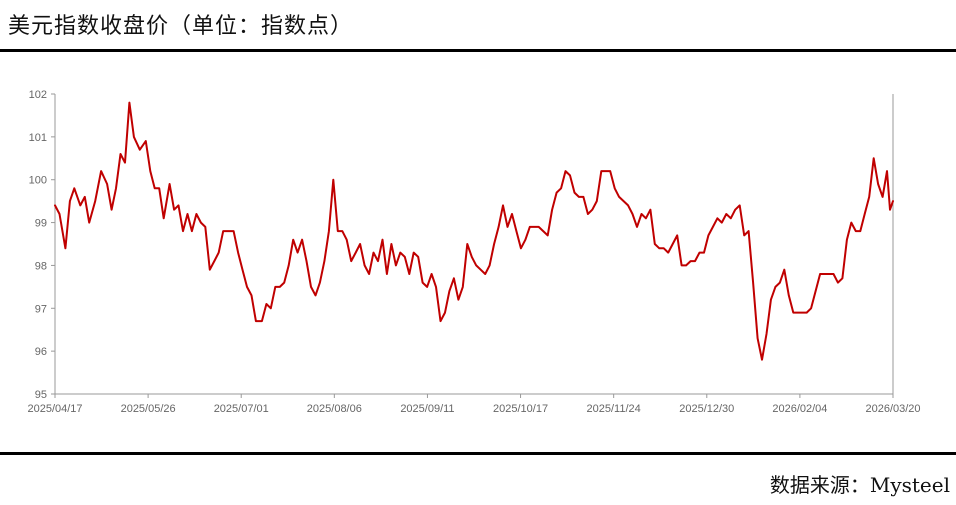 Image resolution: width=956 pixels, height=505 pixels. I want to click on y-tick-label: 97, so click(41, 309).